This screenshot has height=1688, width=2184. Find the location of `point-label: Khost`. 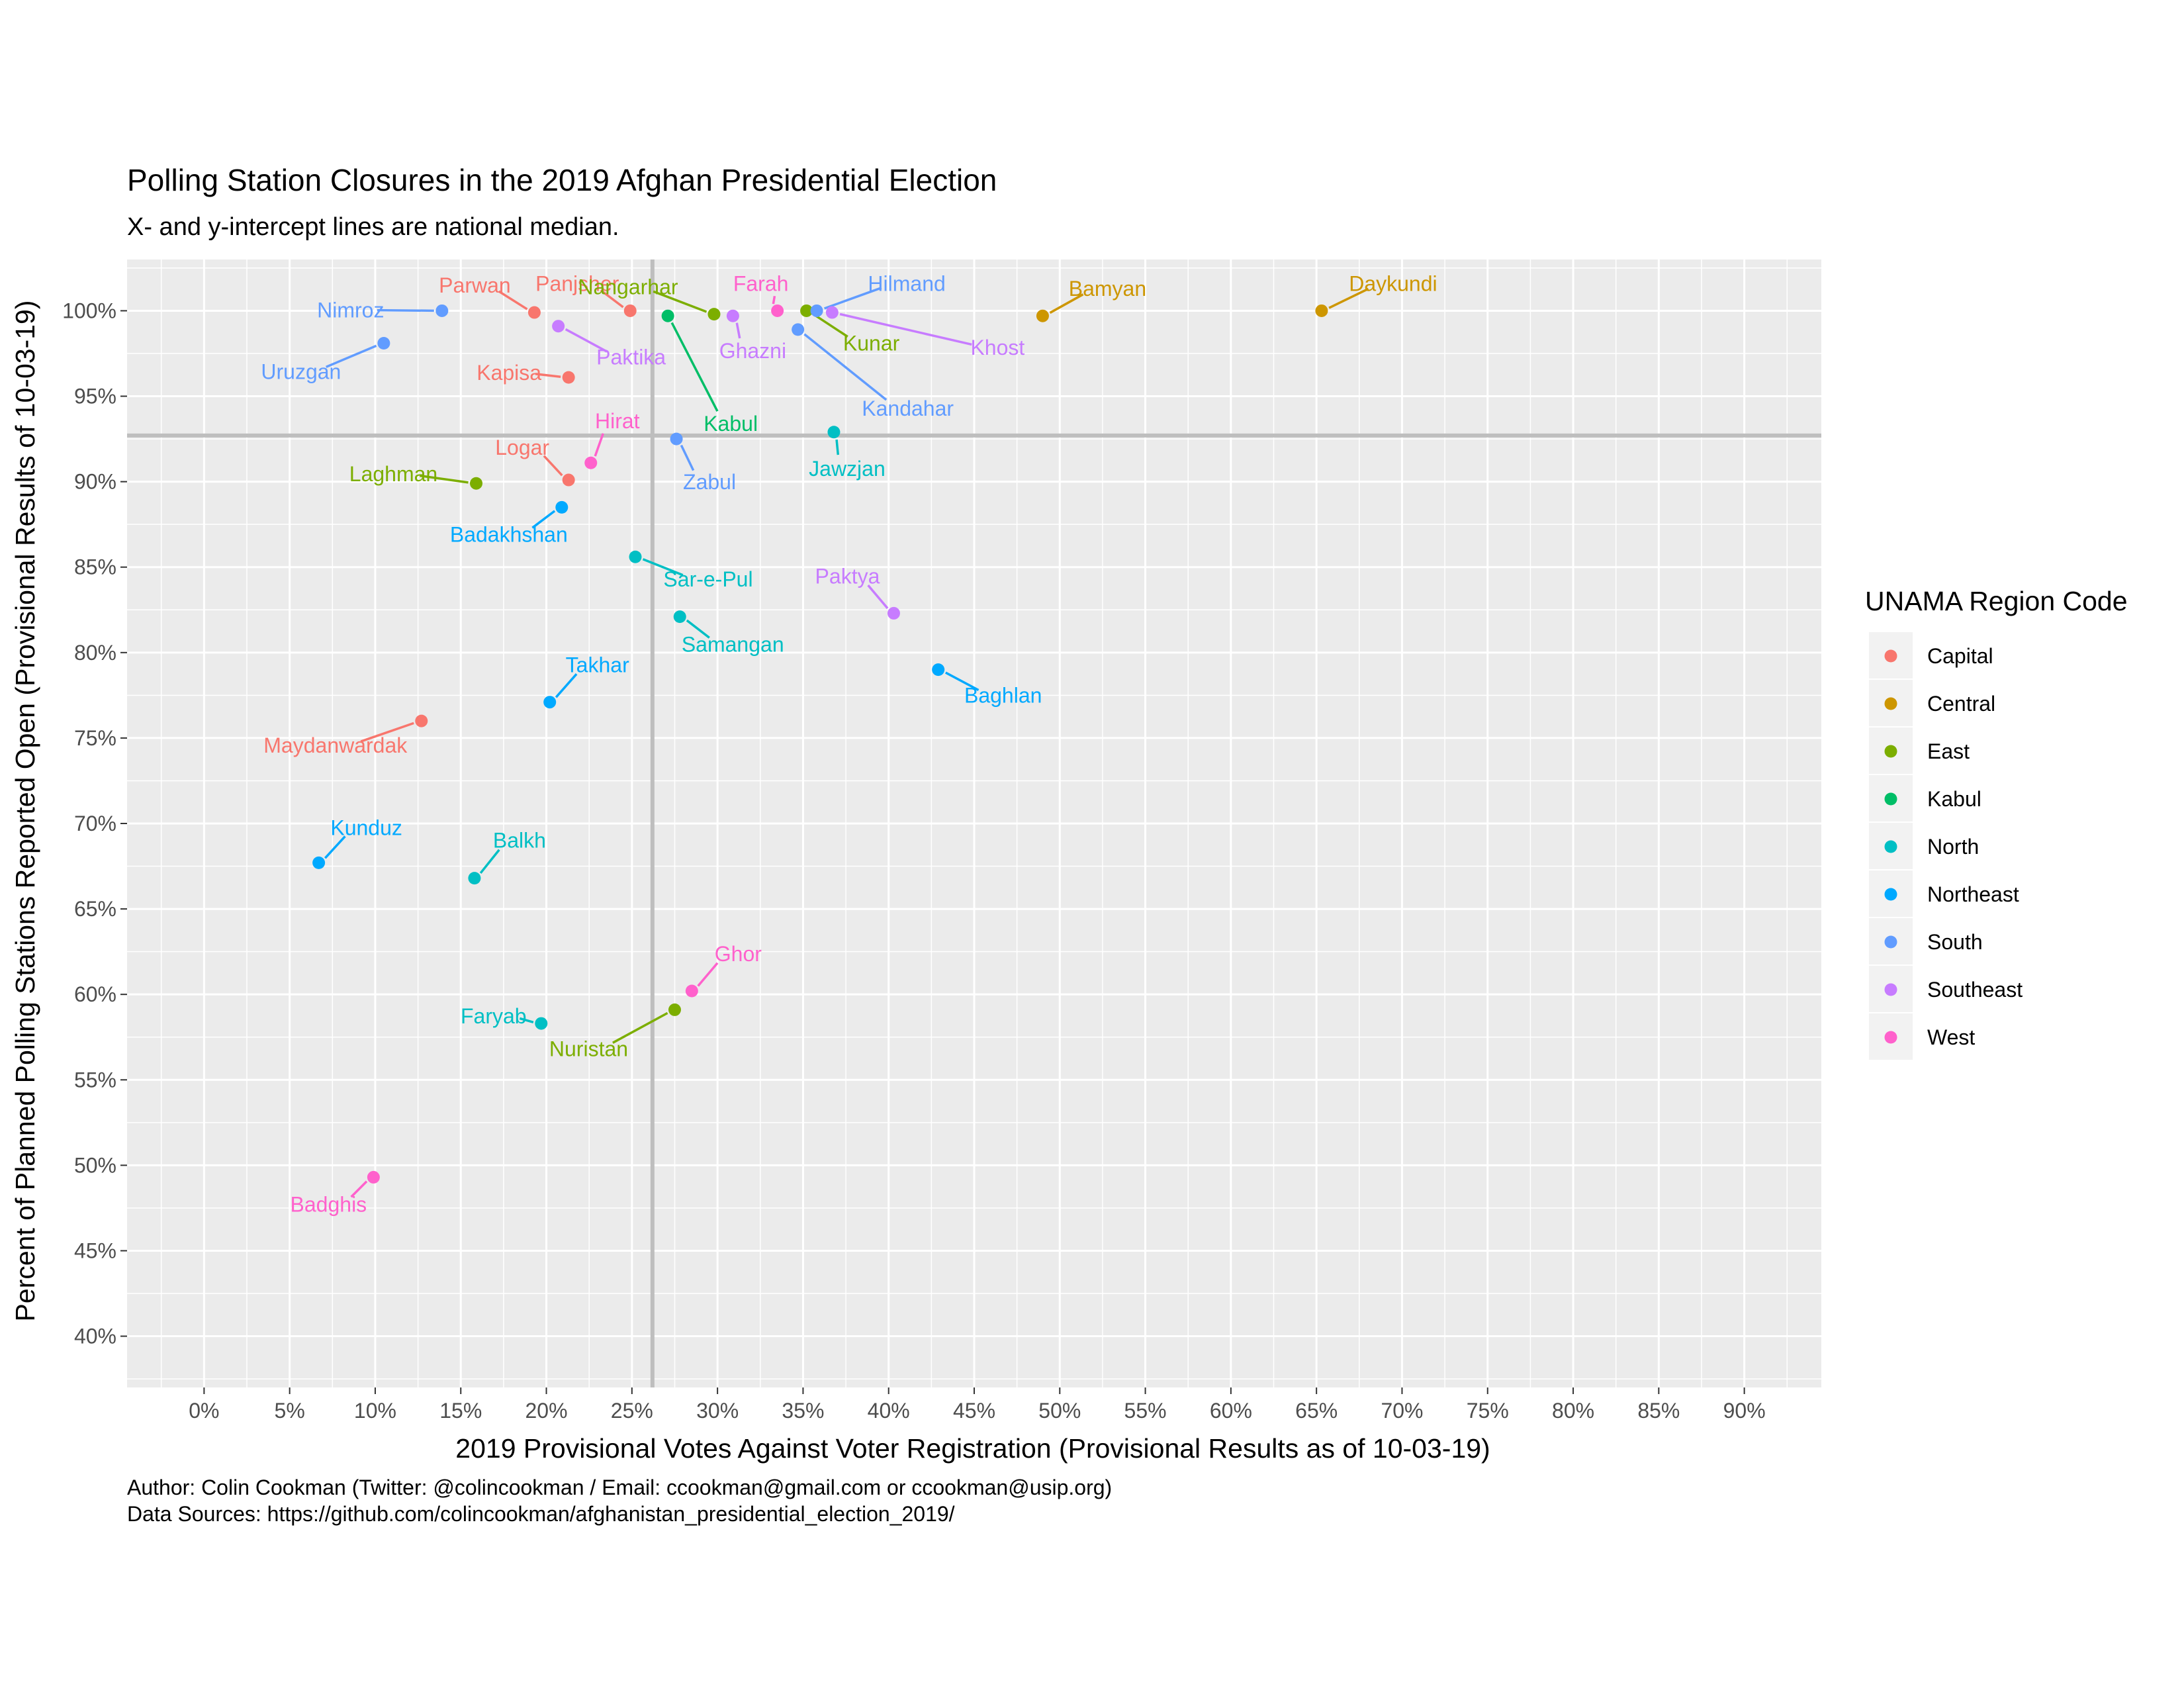

point-label: Khost is located at coordinates (997, 347).